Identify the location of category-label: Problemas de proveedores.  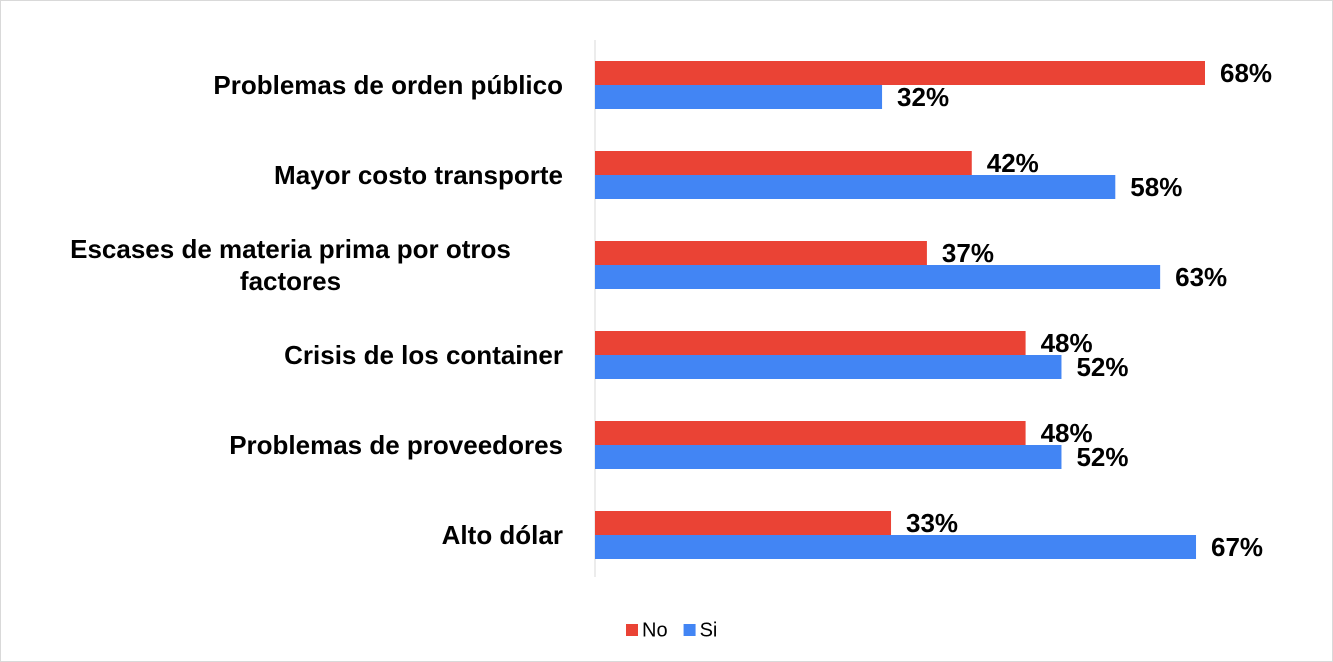
(396, 445).